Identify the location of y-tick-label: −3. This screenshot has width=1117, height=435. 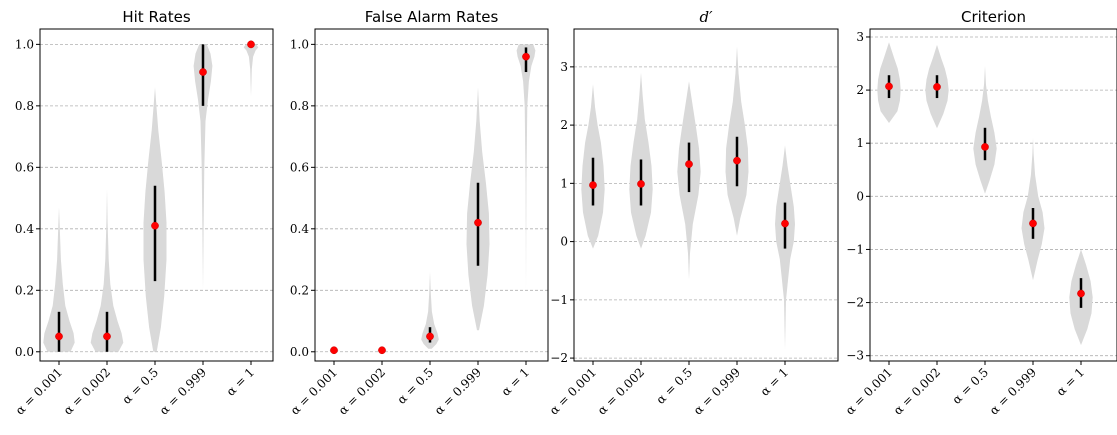
(855, 356).